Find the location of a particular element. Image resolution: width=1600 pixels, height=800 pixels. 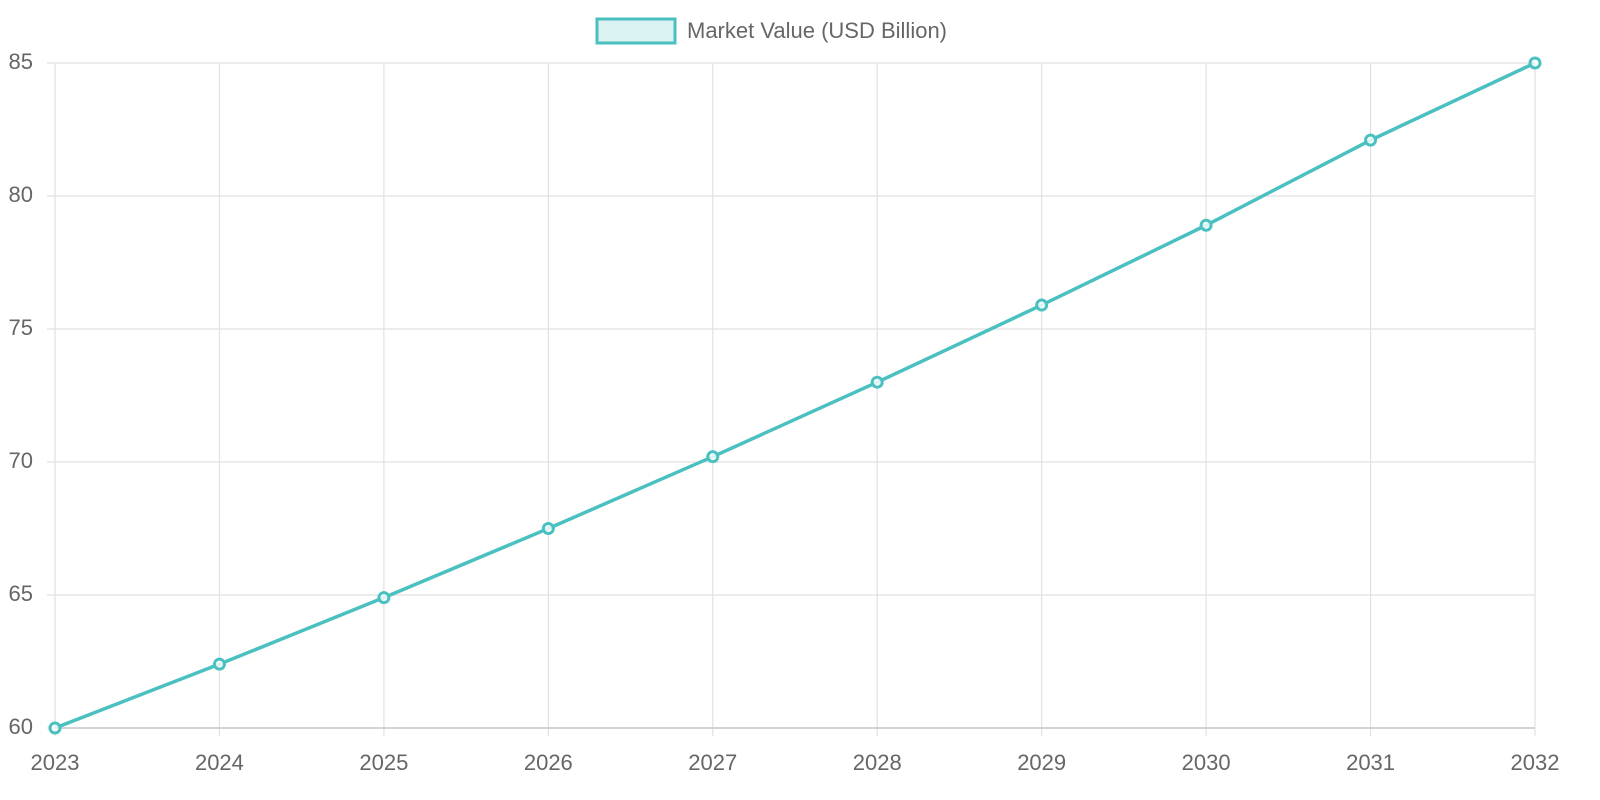

x-tick-label: 2029 is located at coordinates (1041, 762).